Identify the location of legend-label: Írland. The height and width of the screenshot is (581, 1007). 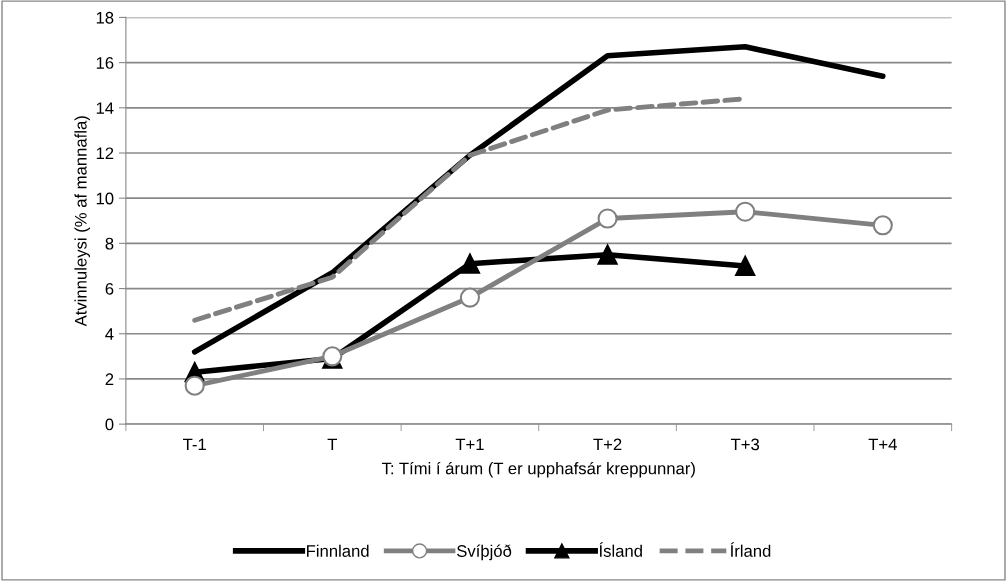
(750, 549).